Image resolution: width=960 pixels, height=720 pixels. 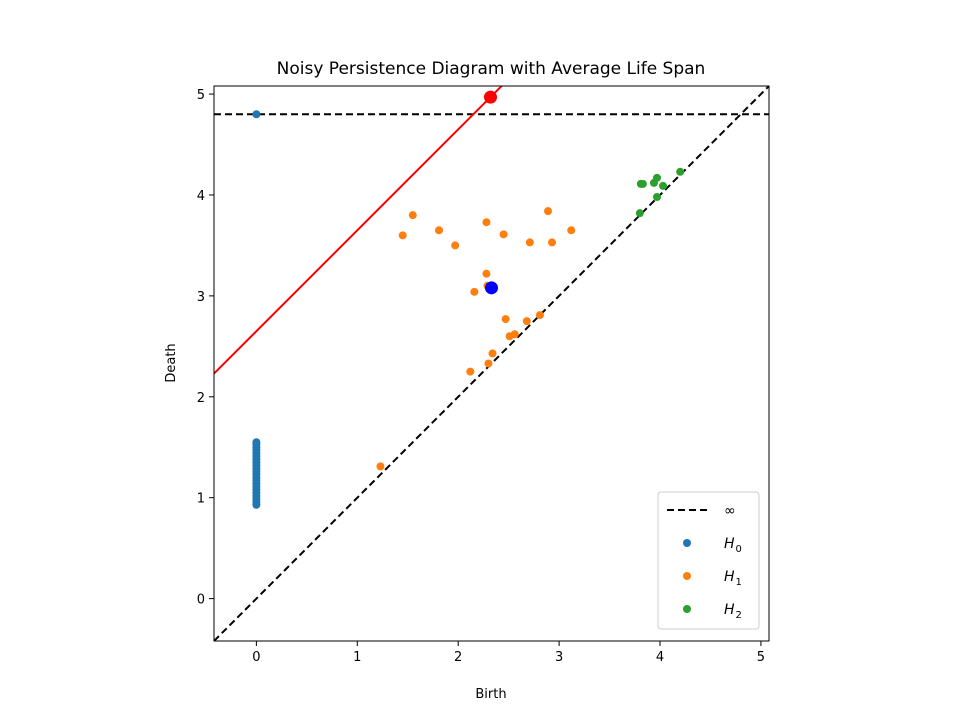 What do you see at coordinates (357, 657) in the screenshot?
I see `x-tick-label: 1` at bounding box center [357, 657].